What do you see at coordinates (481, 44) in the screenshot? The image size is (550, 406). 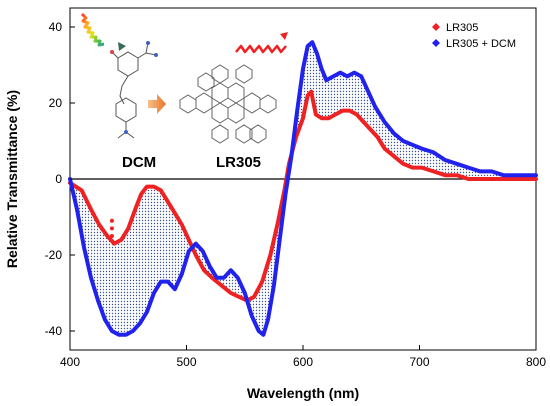 I see `legend-label-lr305-dcm: LR305 + DCM` at bounding box center [481, 44].